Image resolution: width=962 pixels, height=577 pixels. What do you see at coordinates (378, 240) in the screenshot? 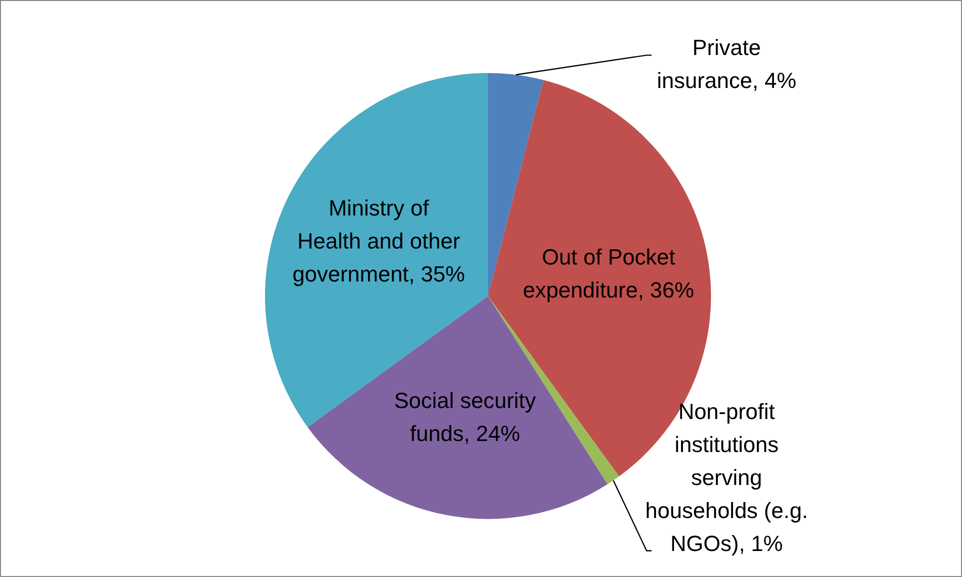
I see `slice-label: Ministry of Health and other government, 35%` at bounding box center [378, 240].